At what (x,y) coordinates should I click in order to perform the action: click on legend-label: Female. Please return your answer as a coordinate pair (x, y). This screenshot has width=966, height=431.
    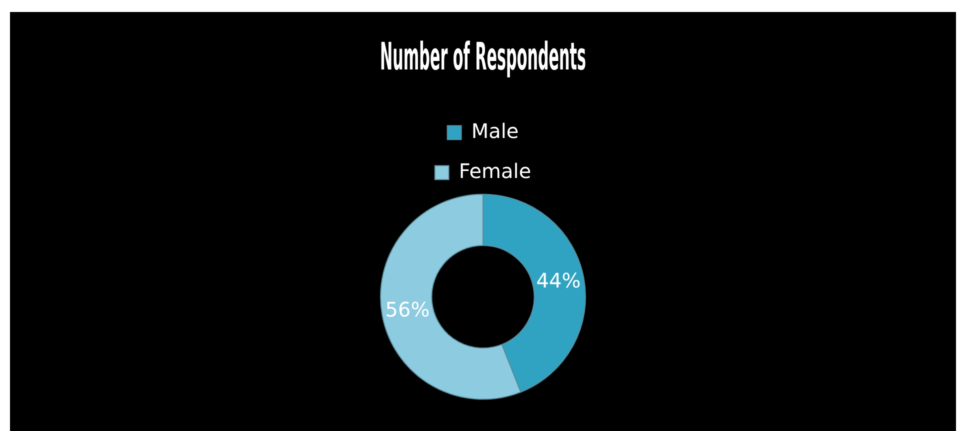
    Looking at the image, I should click on (495, 170).